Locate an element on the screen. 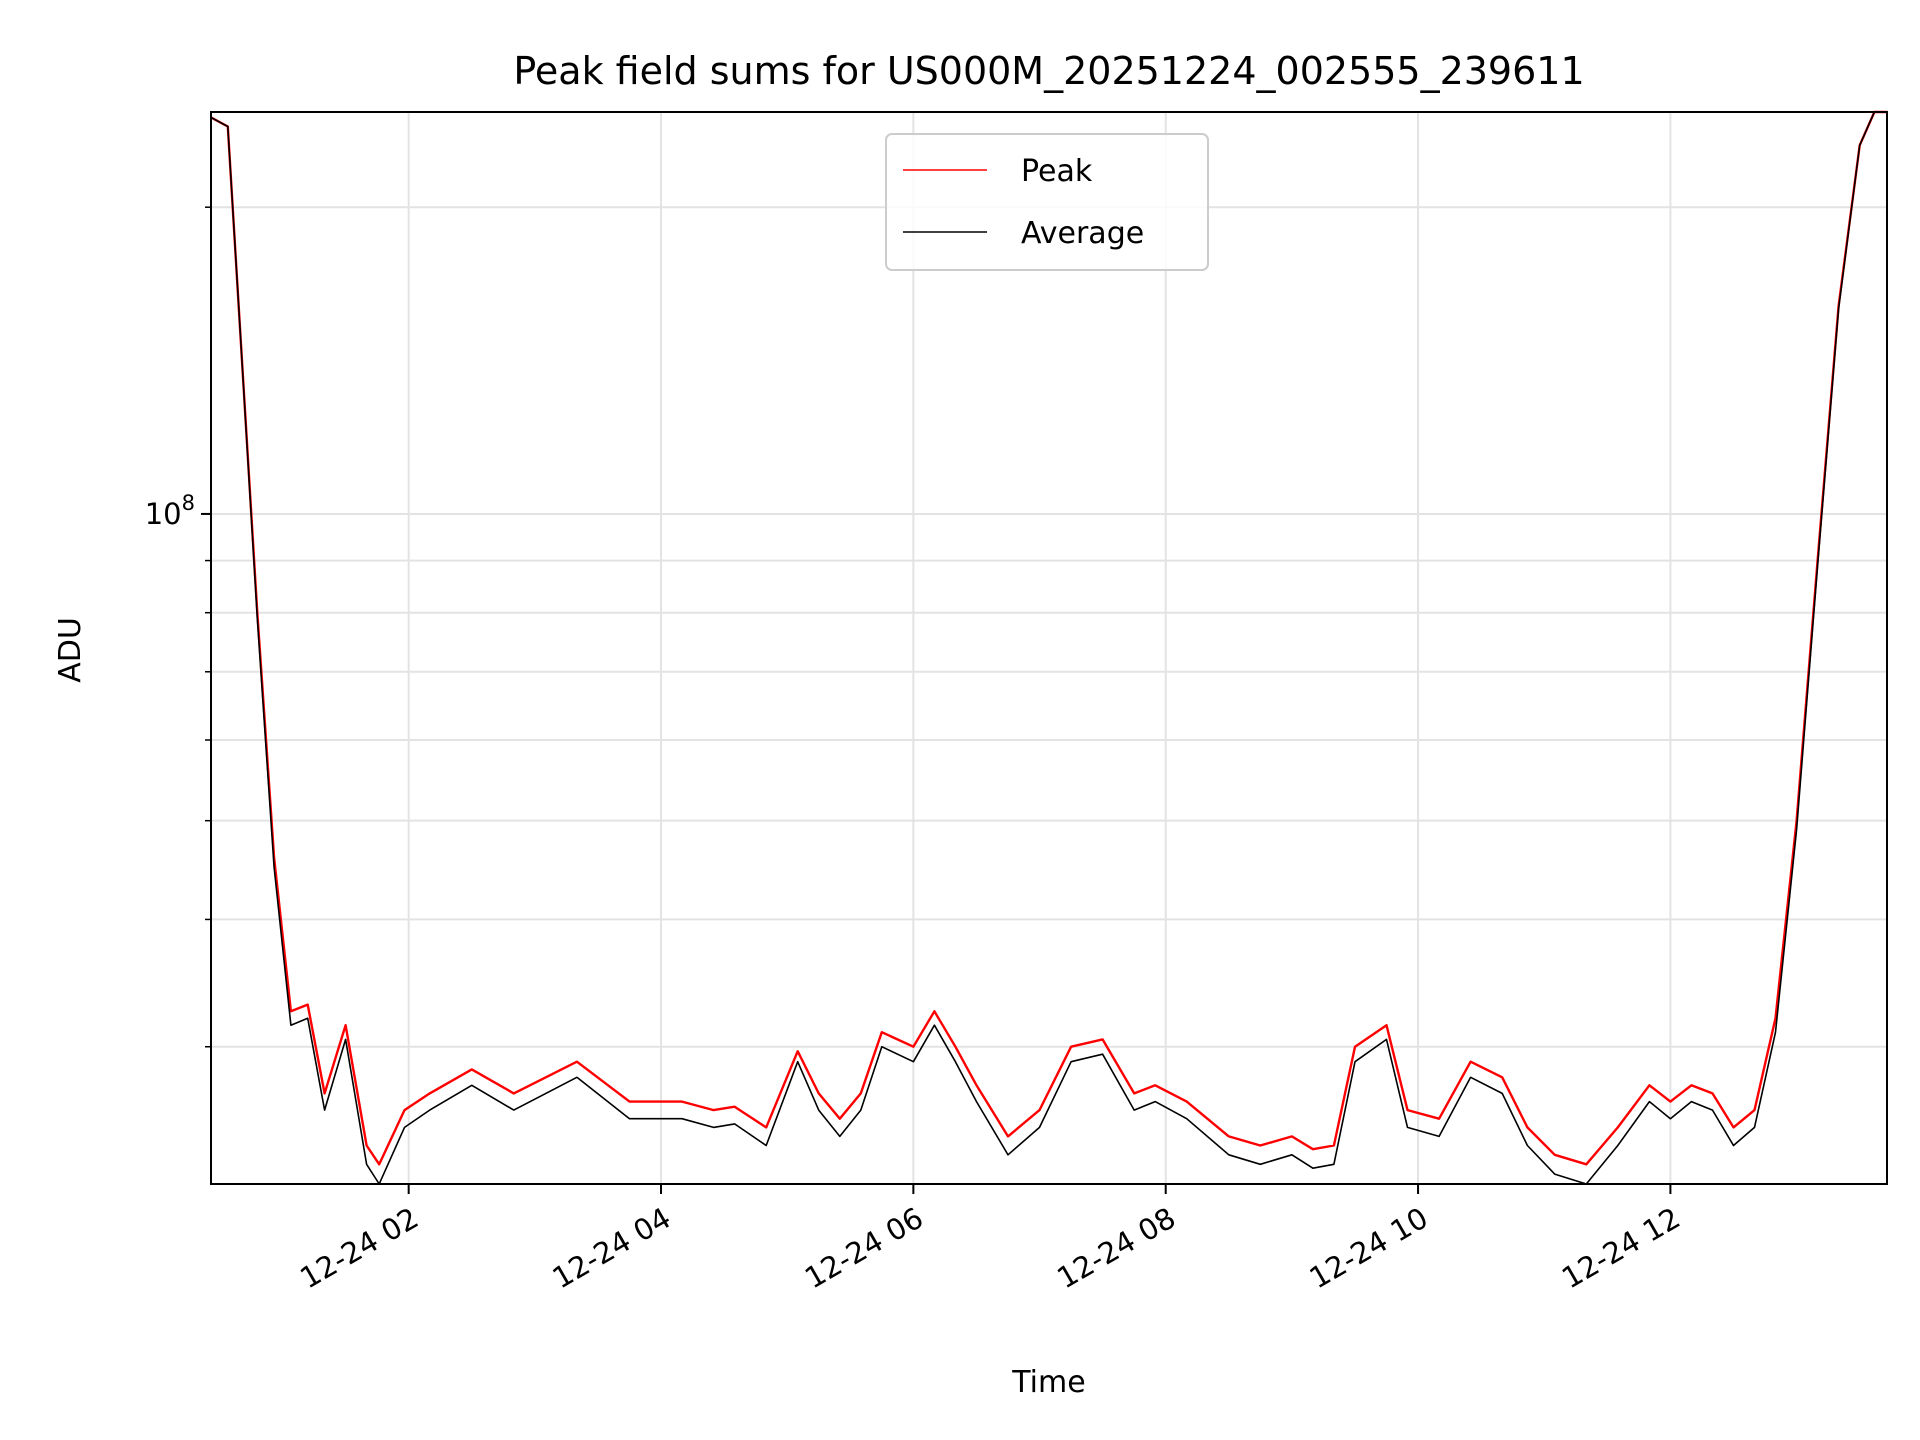 This screenshot has width=1920, height=1440. legend-label-average: Average is located at coordinates (1082, 233).